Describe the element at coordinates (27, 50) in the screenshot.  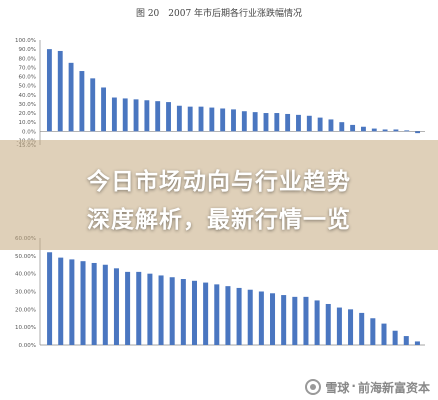
I see `top-y-tick-label: 90.0%` at that location.